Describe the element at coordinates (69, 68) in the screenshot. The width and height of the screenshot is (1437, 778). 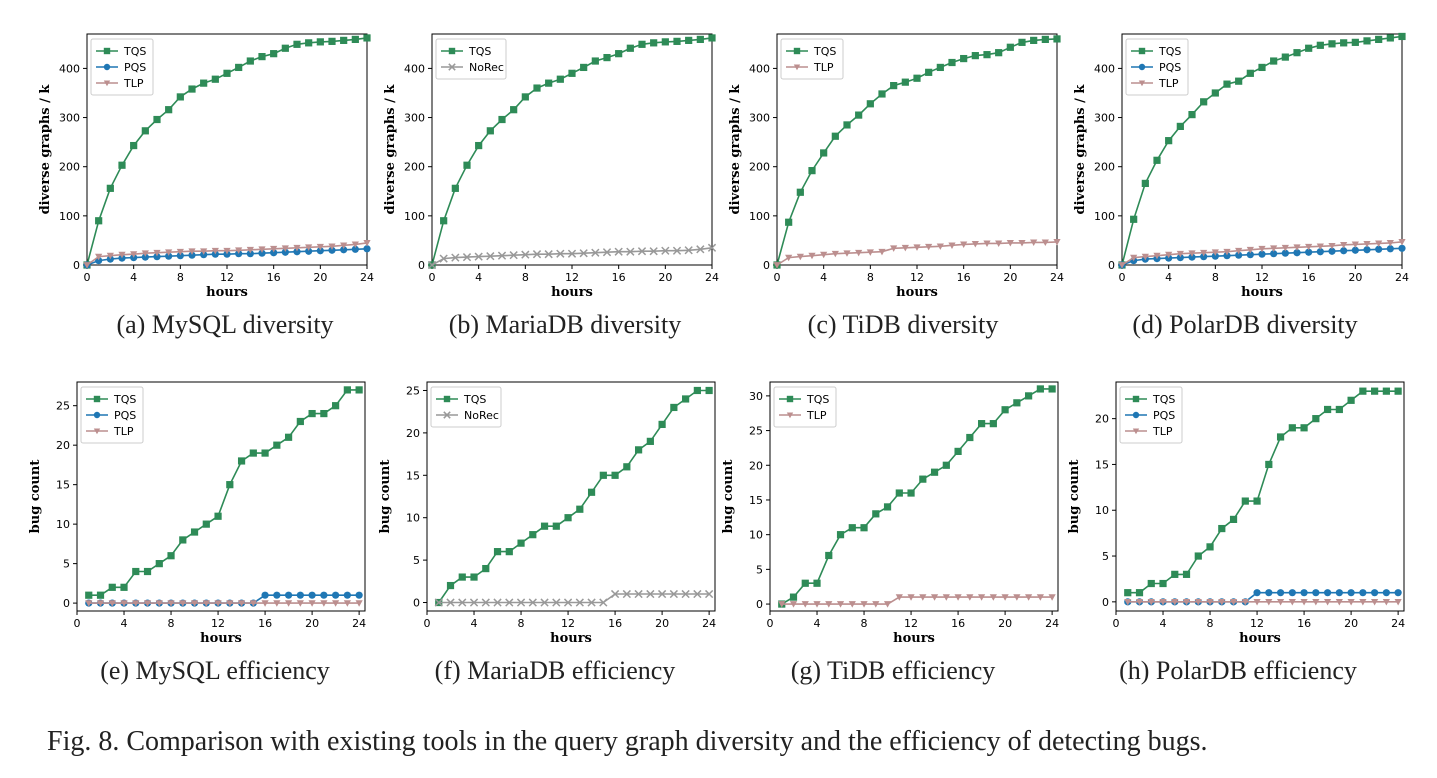
I see `y-tick-label: 400` at that location.